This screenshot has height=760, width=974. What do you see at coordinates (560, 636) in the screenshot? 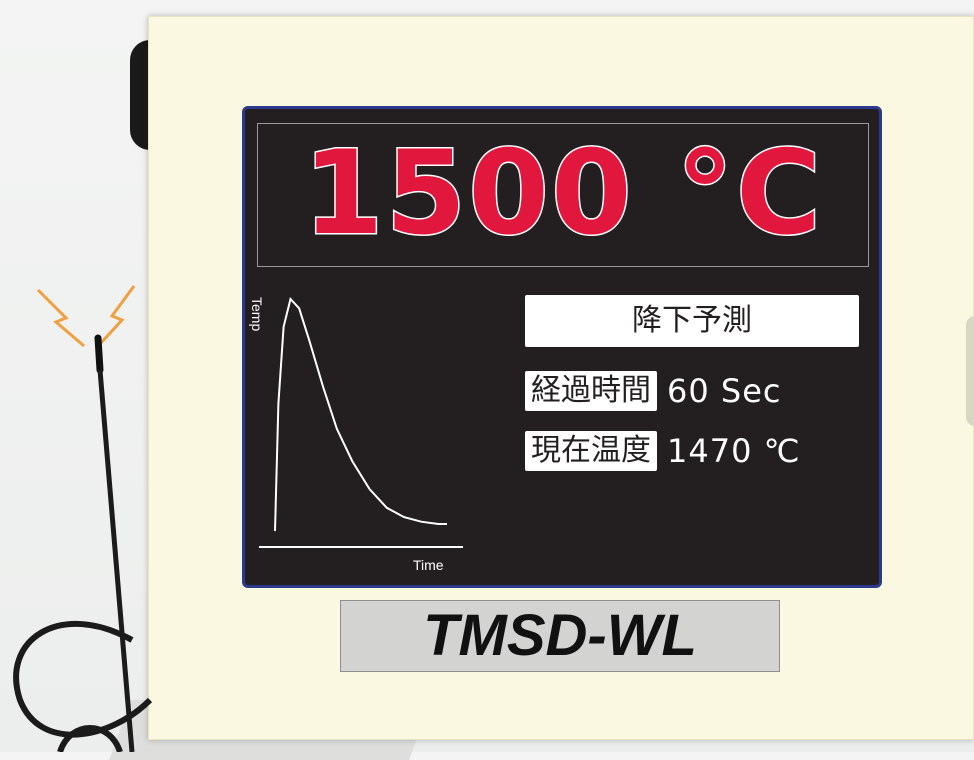
I see `model-nameplate: TMSD-WL` at bounding box center [560, 636].